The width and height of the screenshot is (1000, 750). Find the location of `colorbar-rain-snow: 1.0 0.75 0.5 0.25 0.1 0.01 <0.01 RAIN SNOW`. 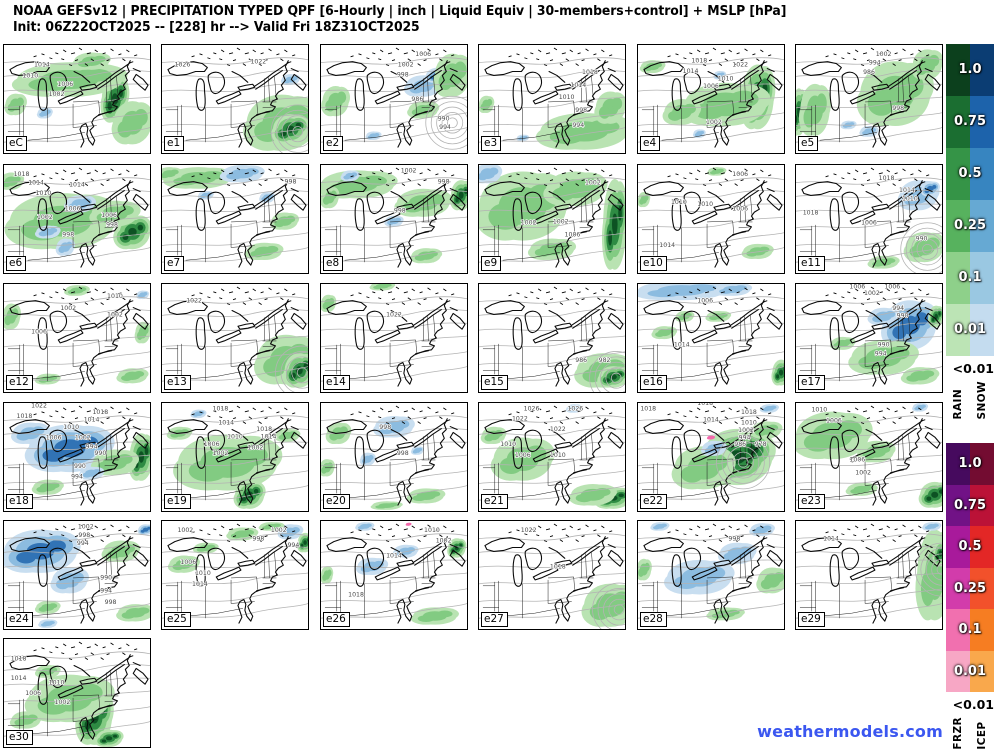

colorbar-rain-snow: 1.0 0.75 0.5 0.25 0.1 0.01 <0.01 RAIN SNOW is located at coordinates (970, 231).